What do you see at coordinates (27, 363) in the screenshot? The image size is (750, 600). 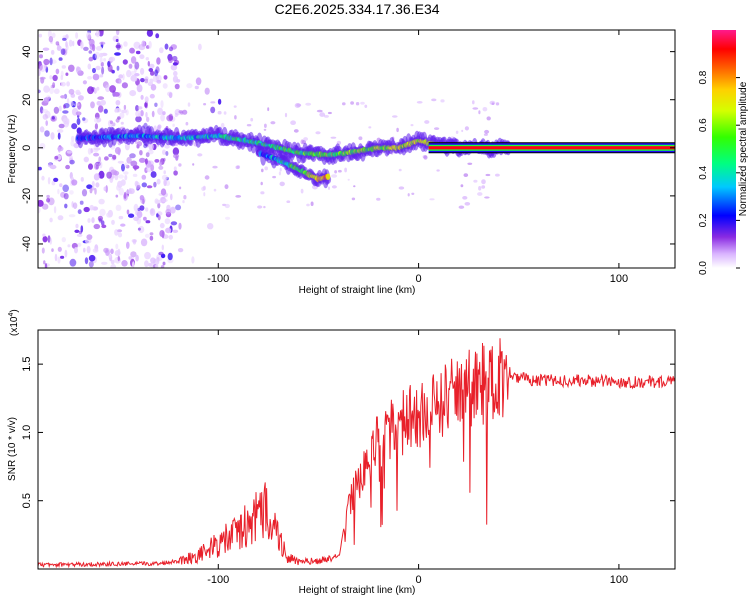 I see `y-tick-label: 1.5` at bounding box center [27, 363].